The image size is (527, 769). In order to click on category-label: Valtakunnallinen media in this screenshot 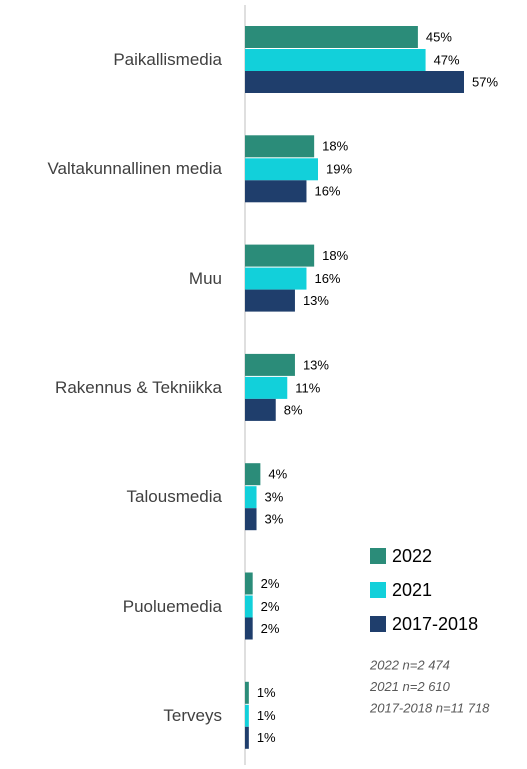, I will do `click(134, 169)`.